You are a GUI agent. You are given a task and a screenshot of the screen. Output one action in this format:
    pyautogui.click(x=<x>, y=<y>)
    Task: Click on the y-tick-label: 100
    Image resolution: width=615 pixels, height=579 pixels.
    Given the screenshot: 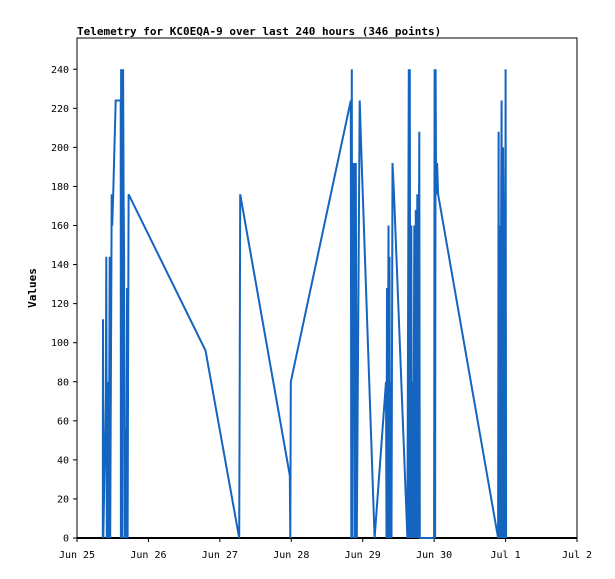 What is the action you would take?
    pyautogui.click(x=60, y=343)
    